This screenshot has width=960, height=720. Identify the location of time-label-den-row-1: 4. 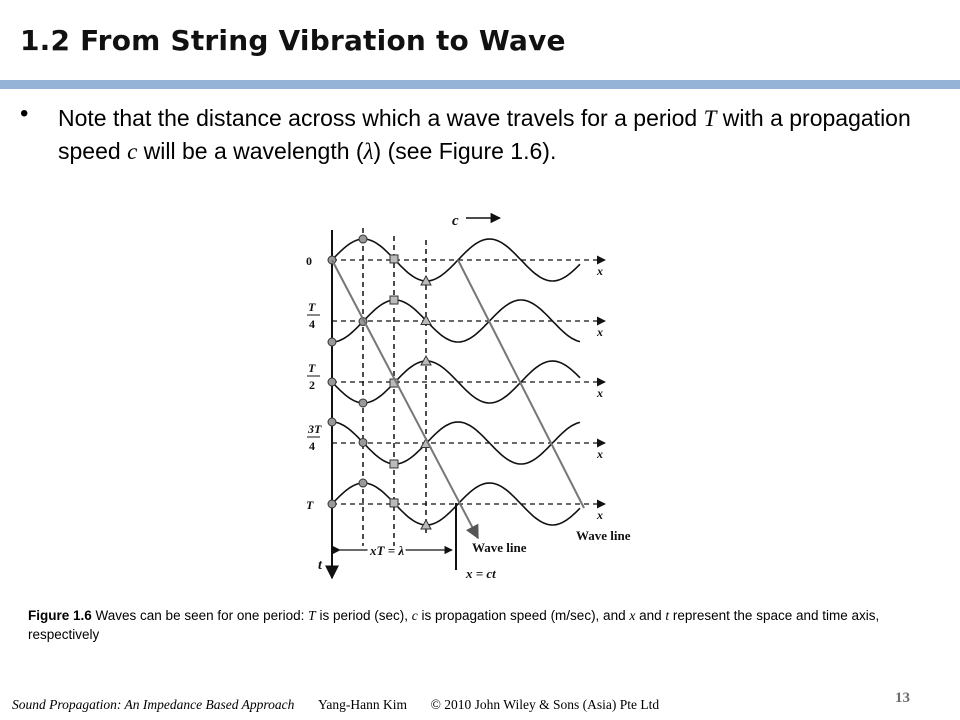
(312, 324).